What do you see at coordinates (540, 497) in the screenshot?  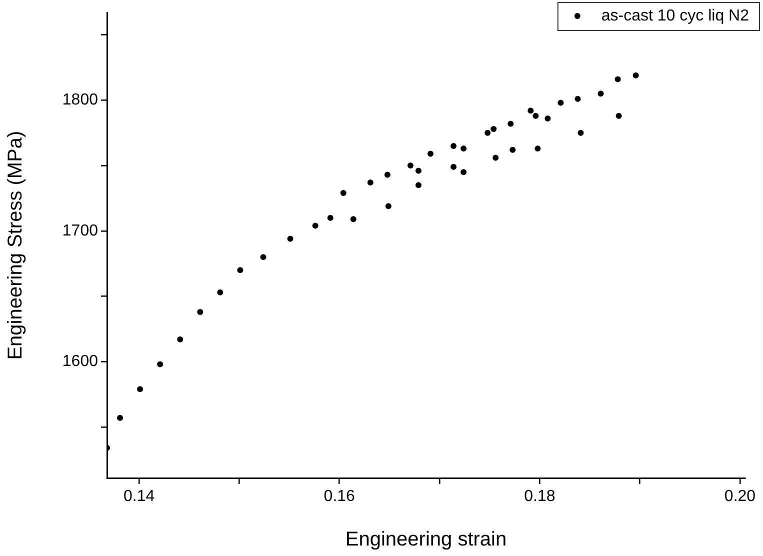 I see `x-tick-label: 0.18` at bounding box center [540, 497].